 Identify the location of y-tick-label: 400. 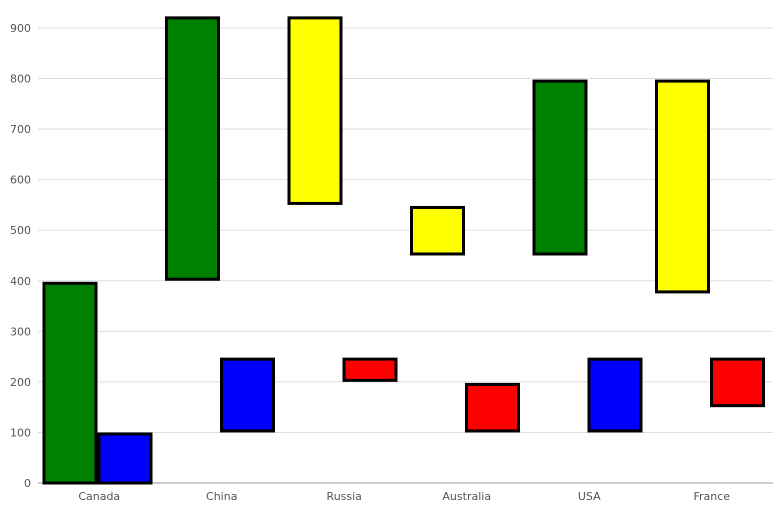
(20, 281).